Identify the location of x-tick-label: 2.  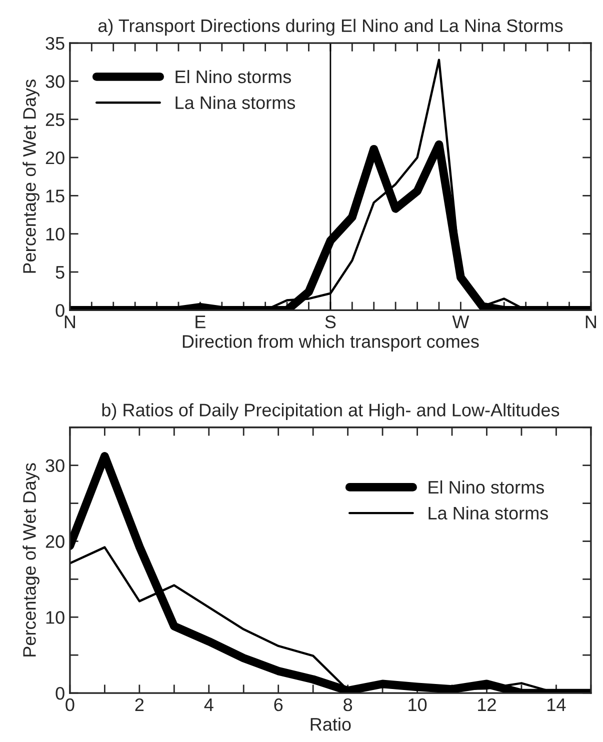
(139, 704).